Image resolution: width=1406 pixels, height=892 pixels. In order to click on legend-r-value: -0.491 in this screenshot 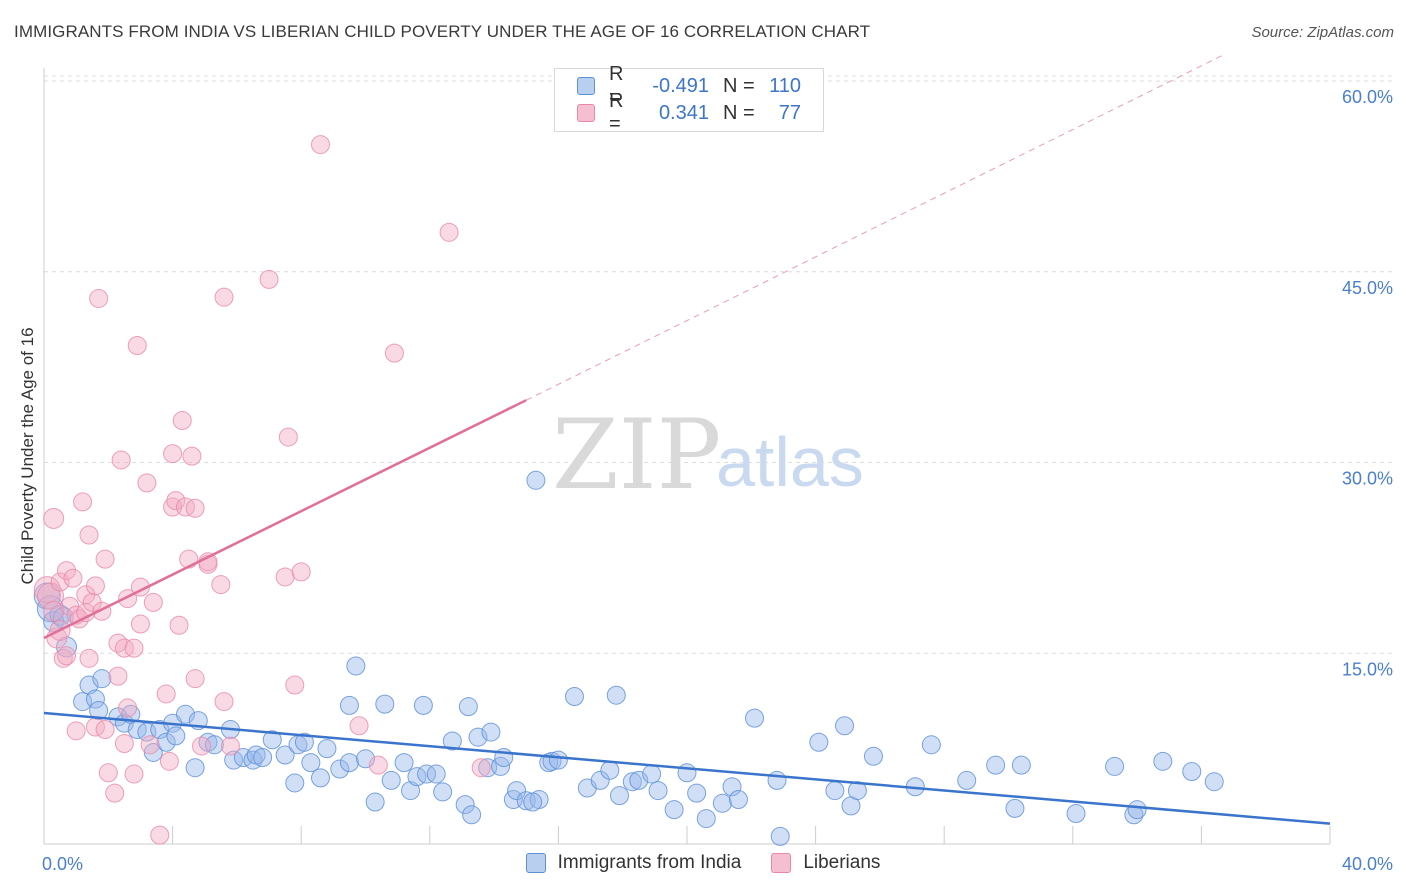, I will do `click(680, 85)`.